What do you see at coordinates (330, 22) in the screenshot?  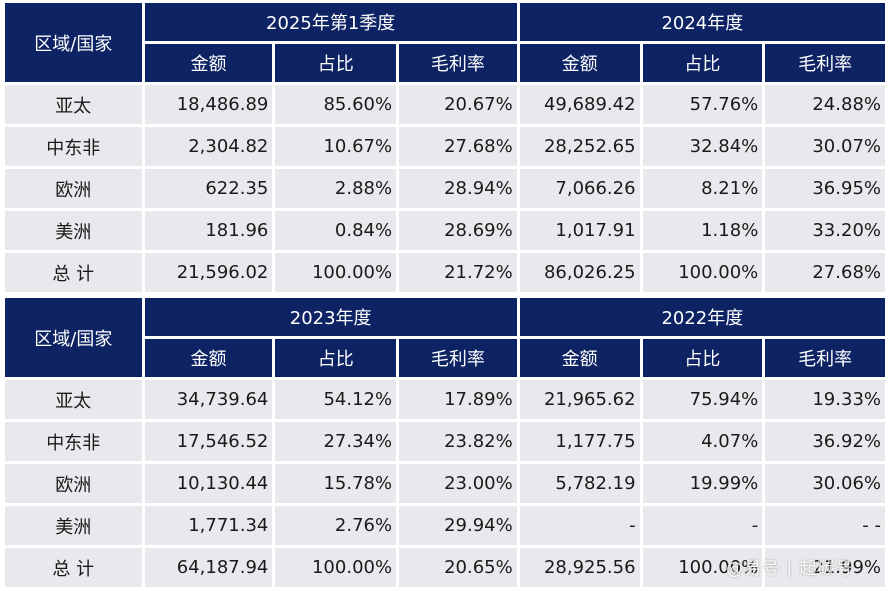 I see `period-header: 2025年第1季度` at bounding box center [330, 22].